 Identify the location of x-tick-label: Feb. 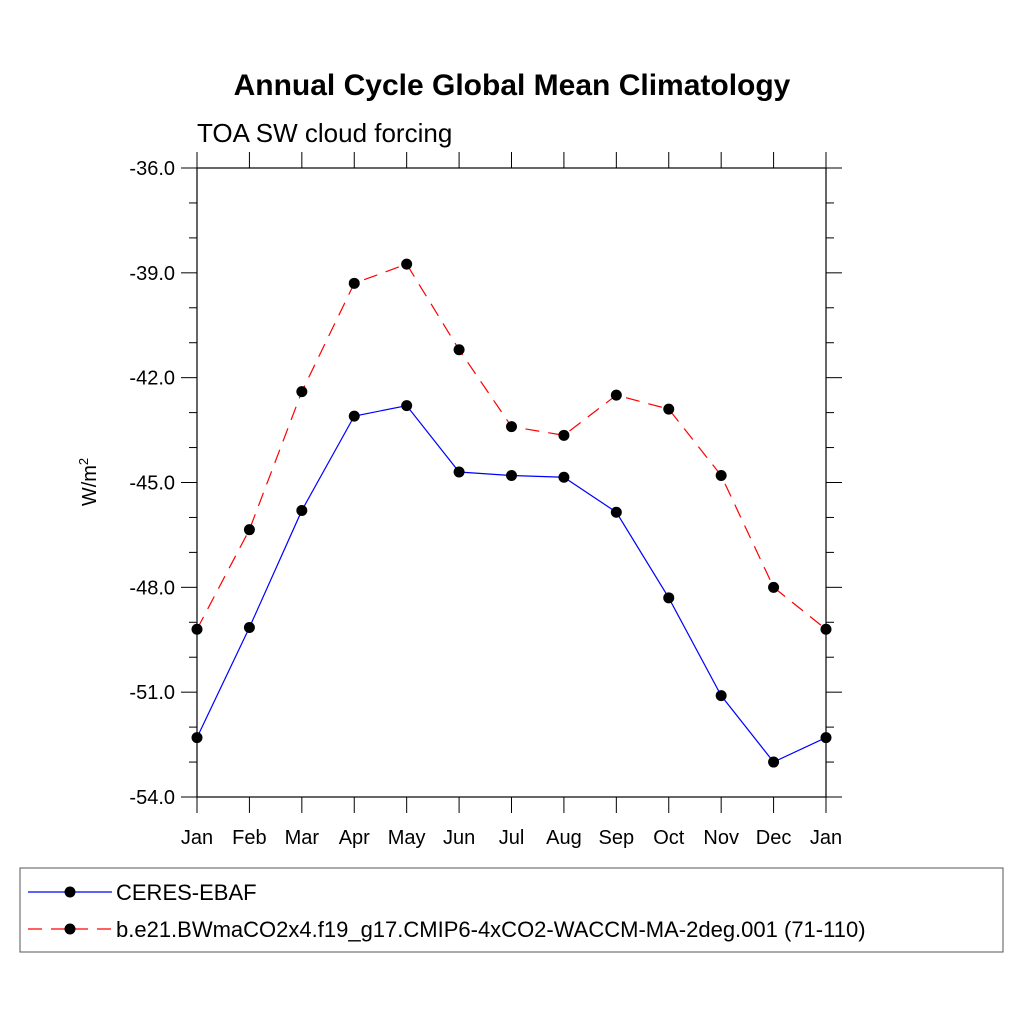
(249, 838).